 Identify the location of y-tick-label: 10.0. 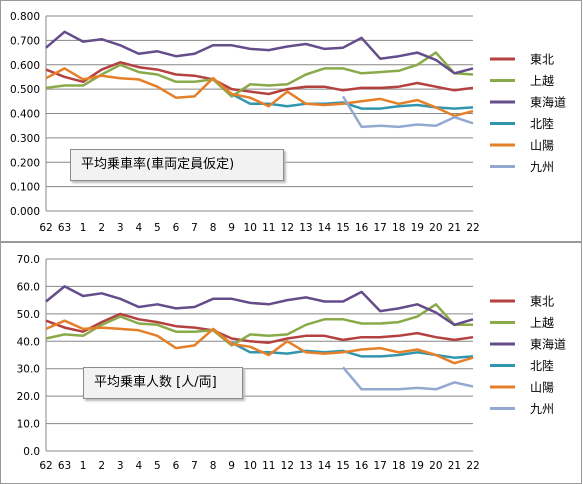
(28, 425).